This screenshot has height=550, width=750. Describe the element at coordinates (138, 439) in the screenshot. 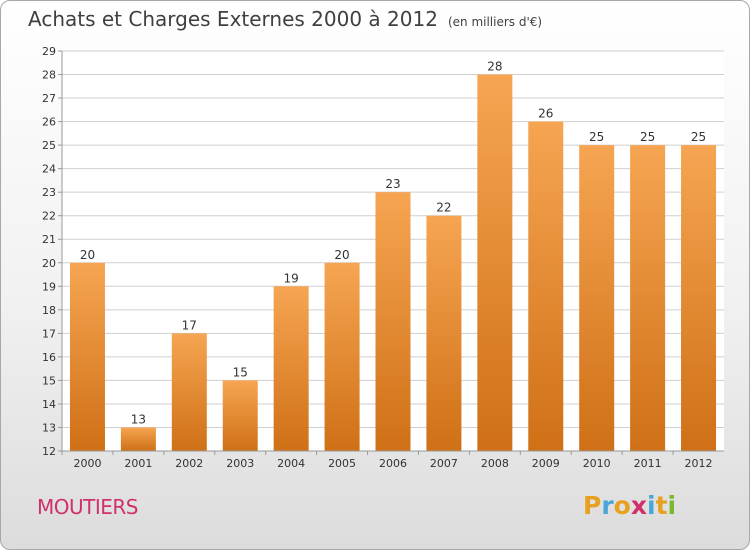

I see `bar-2001` at that location.